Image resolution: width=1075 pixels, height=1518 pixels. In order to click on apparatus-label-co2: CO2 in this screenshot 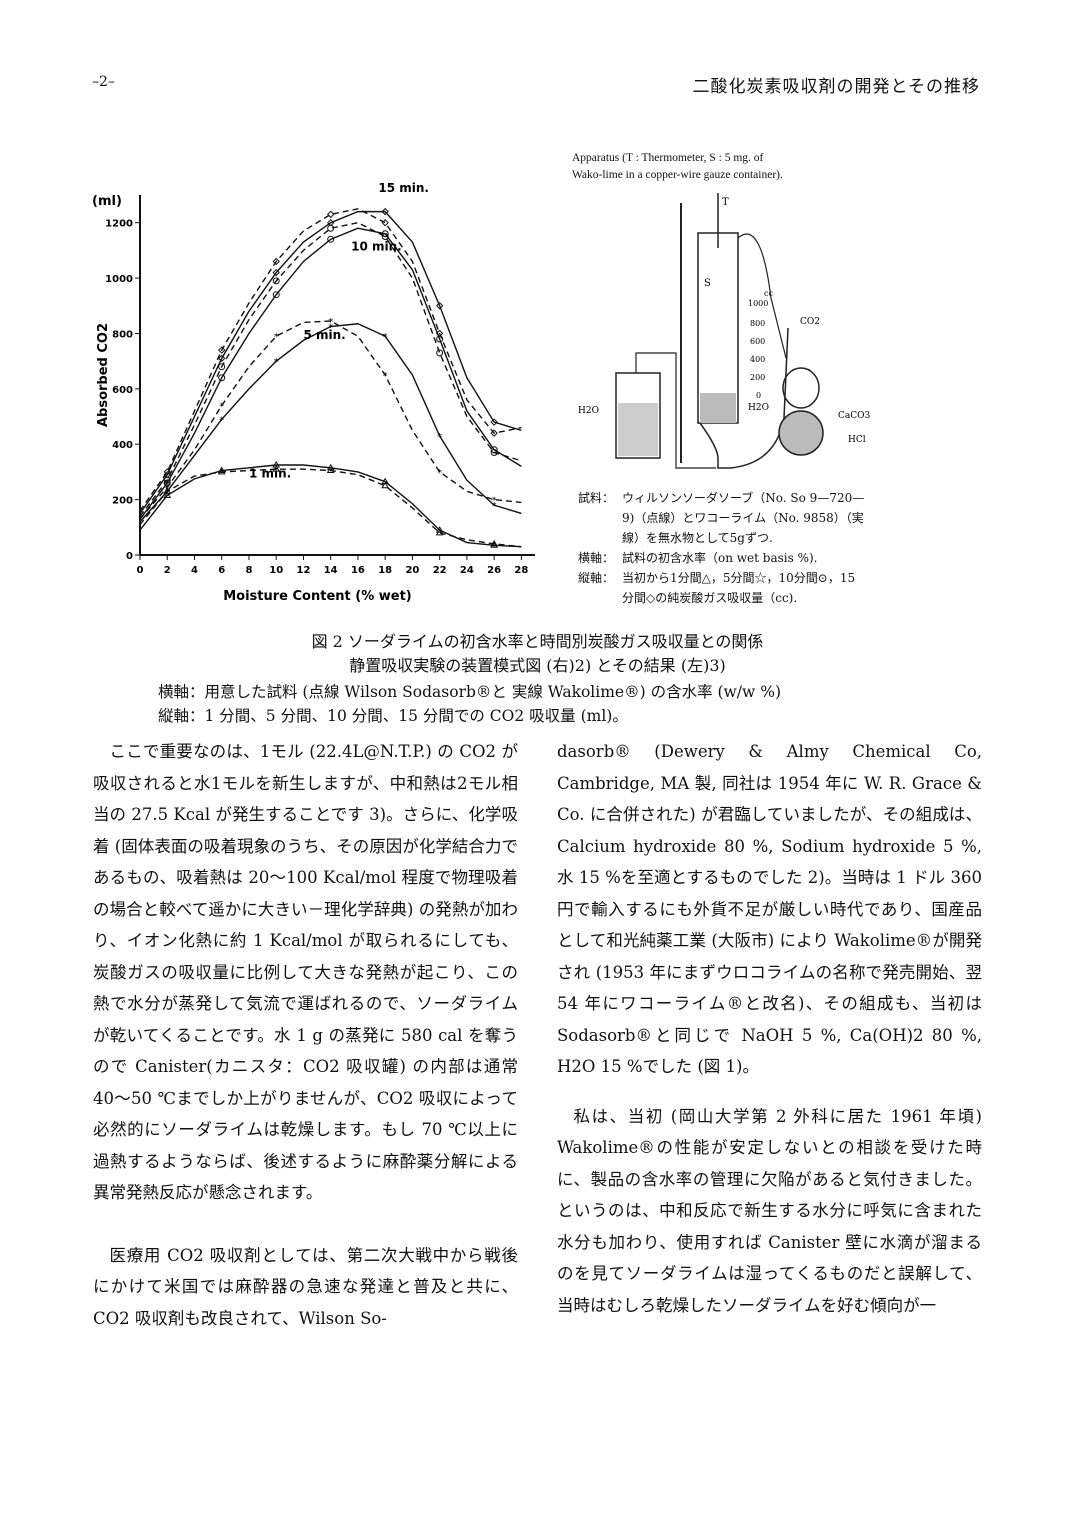, I will do `click(810, 322)`.